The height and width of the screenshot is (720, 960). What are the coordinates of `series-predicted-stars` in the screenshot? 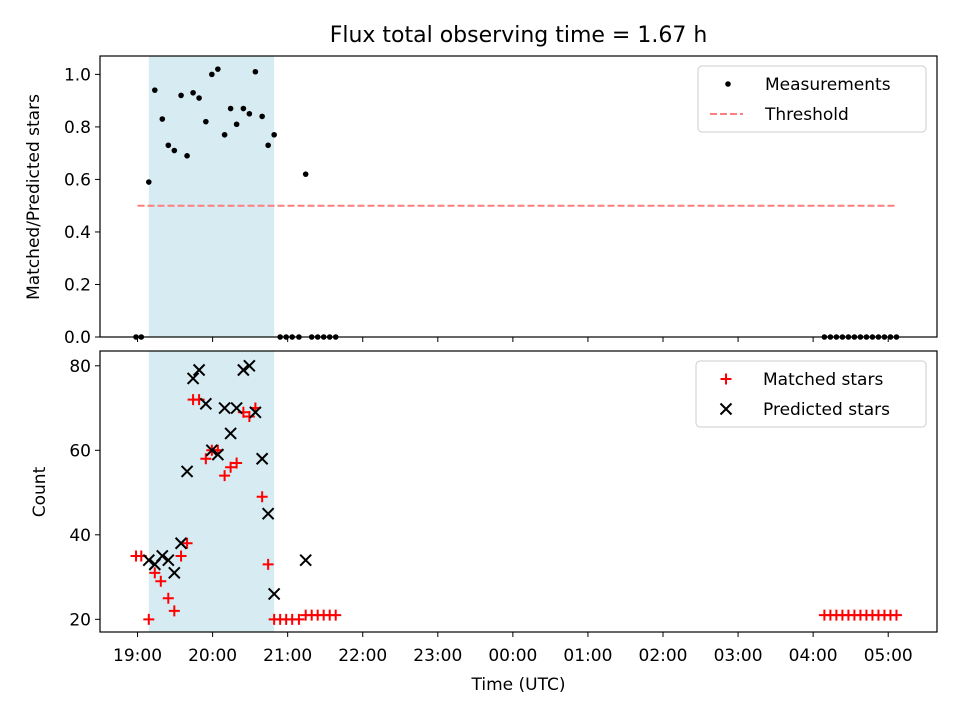 It's located at (227, 480).